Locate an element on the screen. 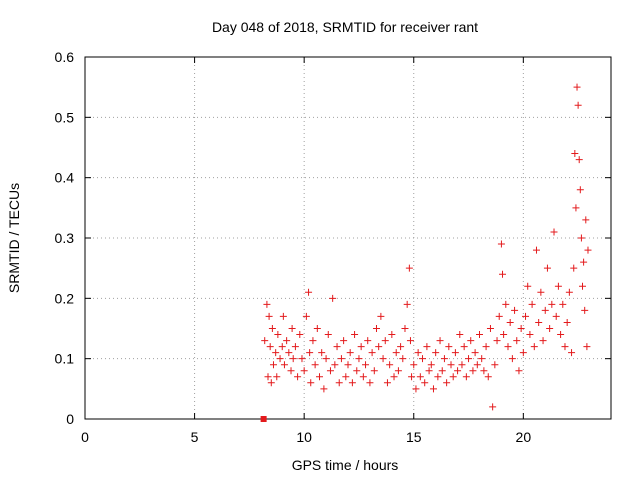 Image resolution: width=640 pixels, height=480 pixels. x-tick-label: 20 is located at coordinates (524, 437).